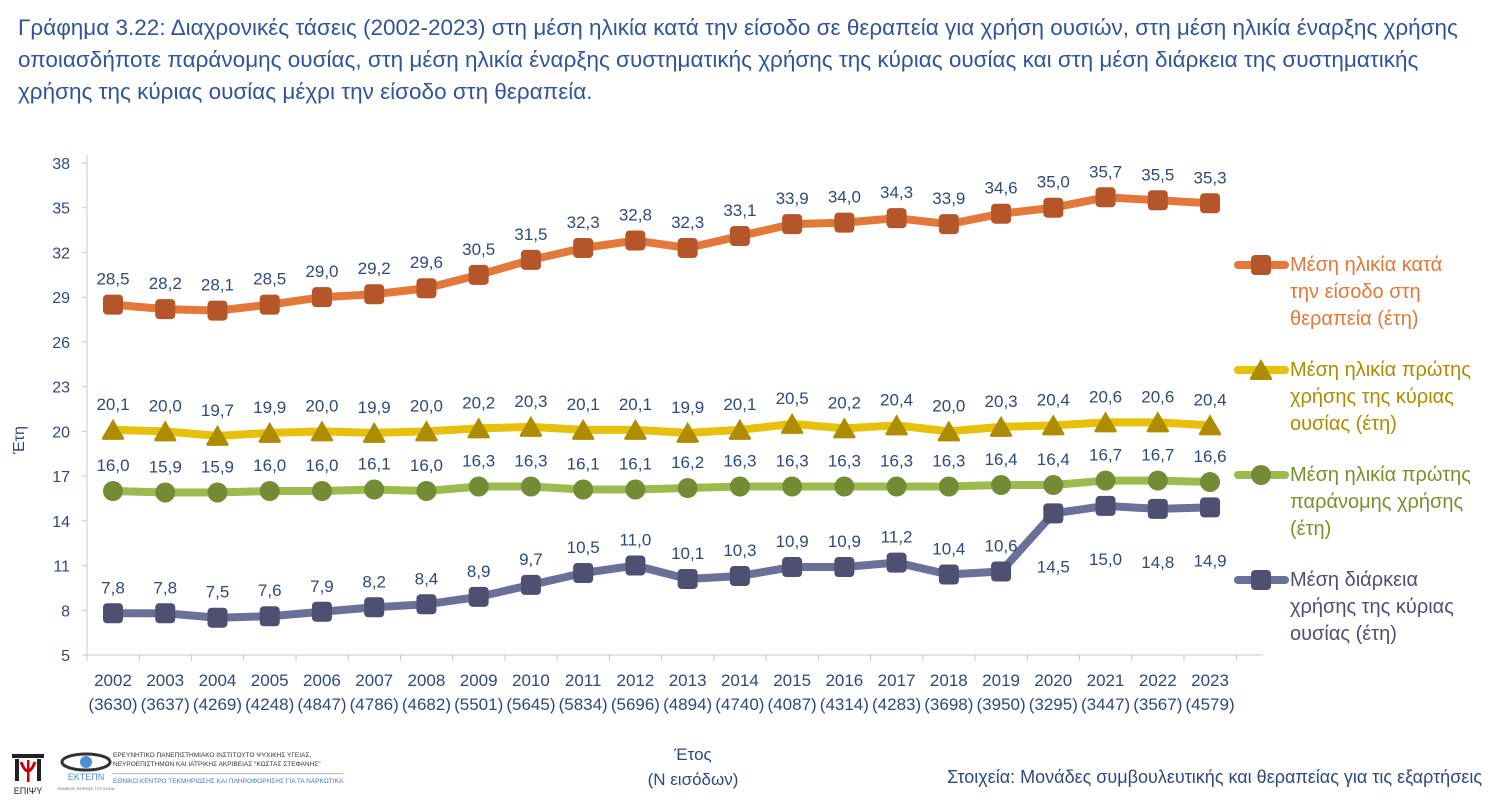 The height and width of the screenshot is (800, 1500). What do you see at coordinates (792, 704) in the screenshot?
I see `x-tick-n-label: (4087)` at bounding box center [792, 704].